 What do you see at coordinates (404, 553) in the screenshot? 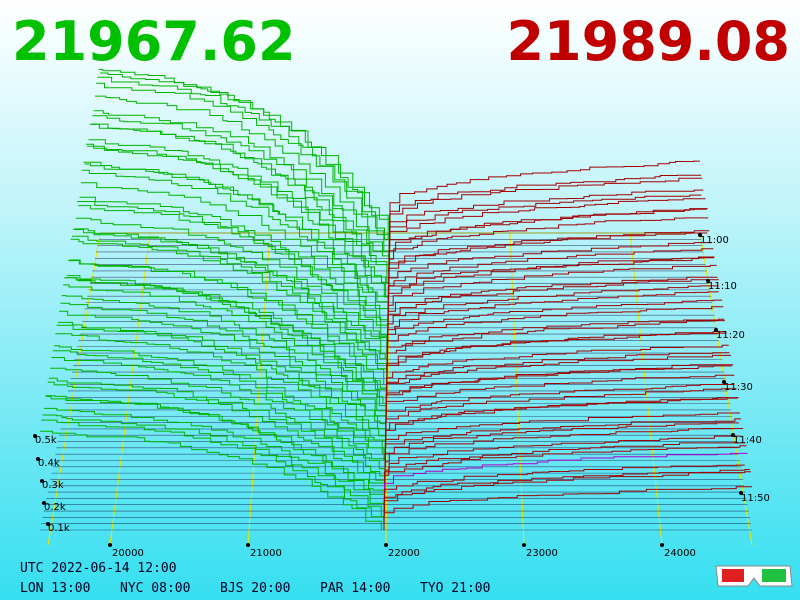
I see `price-label: 22000` at bounding box center [404, 553].